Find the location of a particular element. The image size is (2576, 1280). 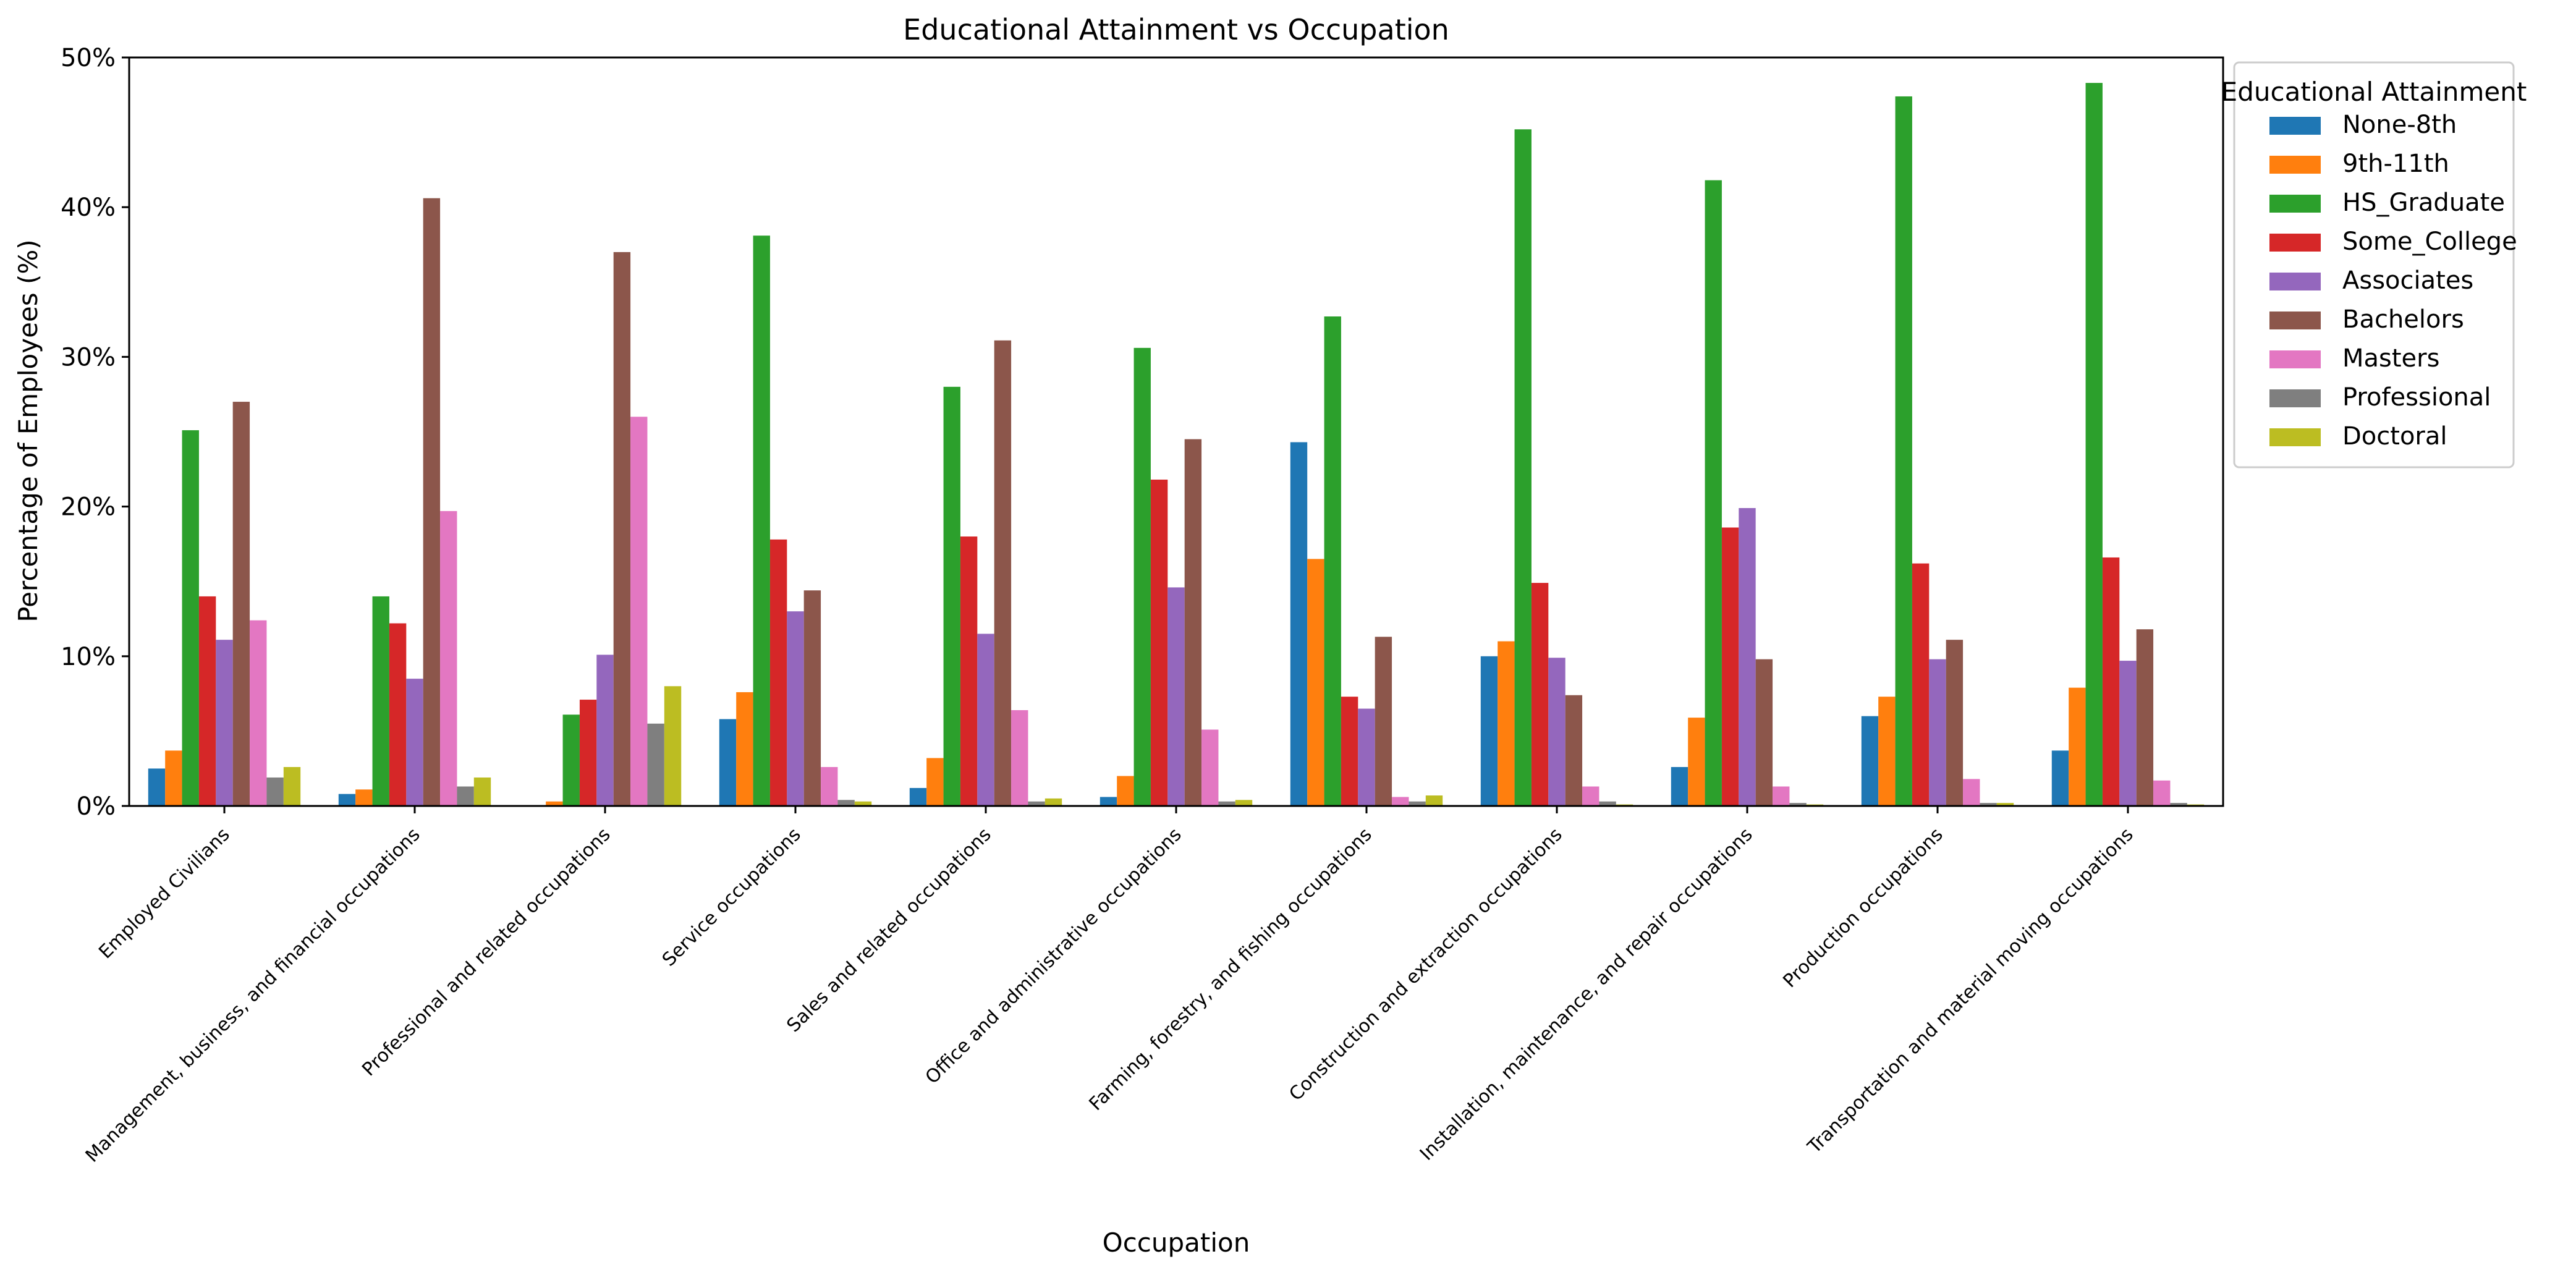

legend-label: Associates is located at coordinates (2407, 280).